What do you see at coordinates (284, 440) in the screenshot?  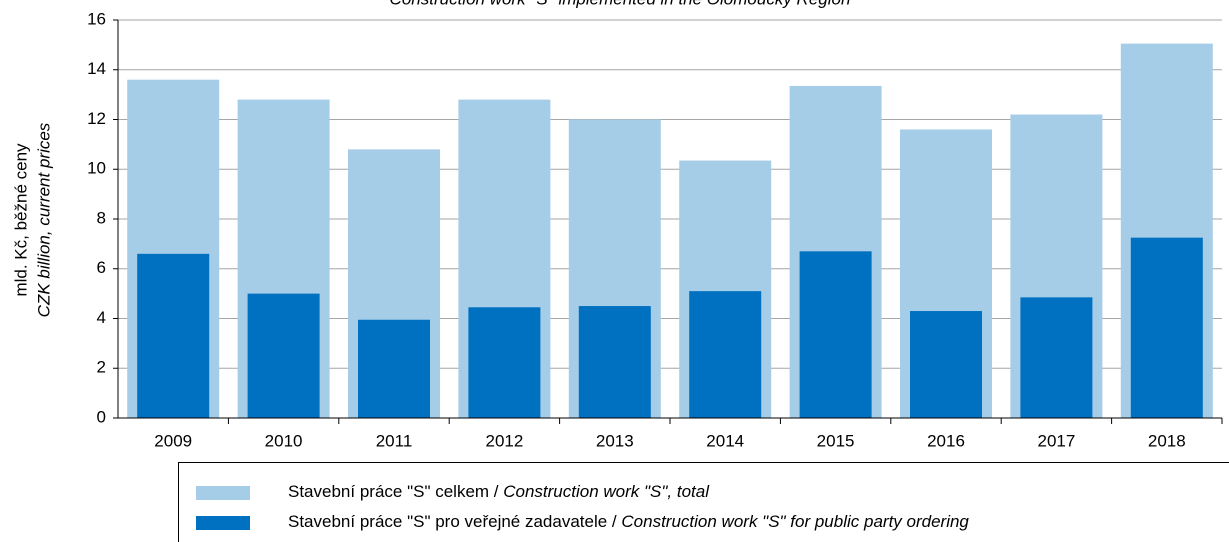 I see `x-tick-label: 2010` at bounding box center [284, 440].